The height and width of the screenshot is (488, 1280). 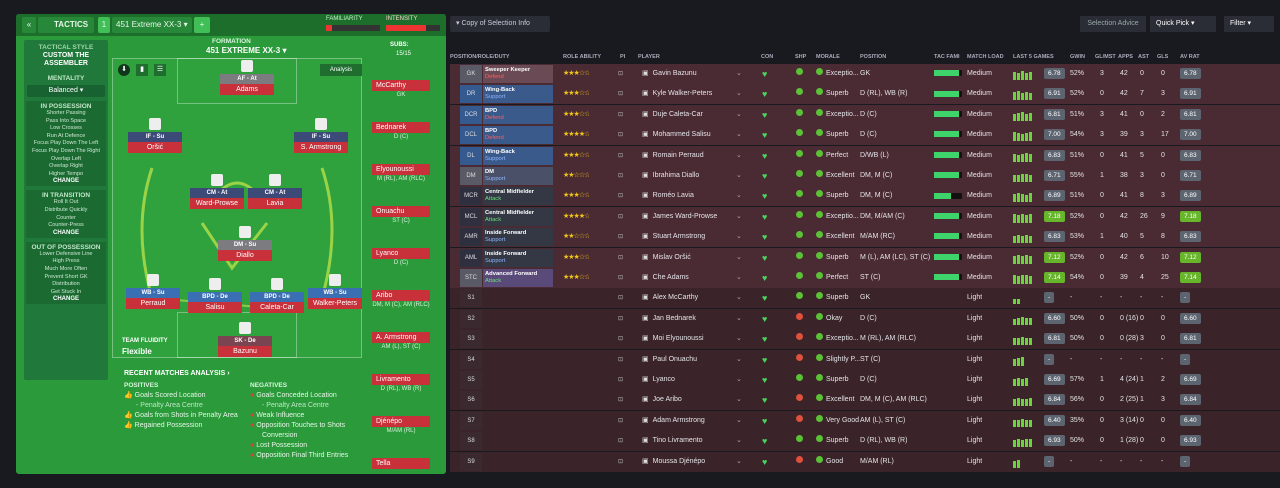 What do you see at coordinates (480, 57) in the screenshot?
I see `column-header: POSITION/ROLE/DUTY` at bounding box center [480, 57].